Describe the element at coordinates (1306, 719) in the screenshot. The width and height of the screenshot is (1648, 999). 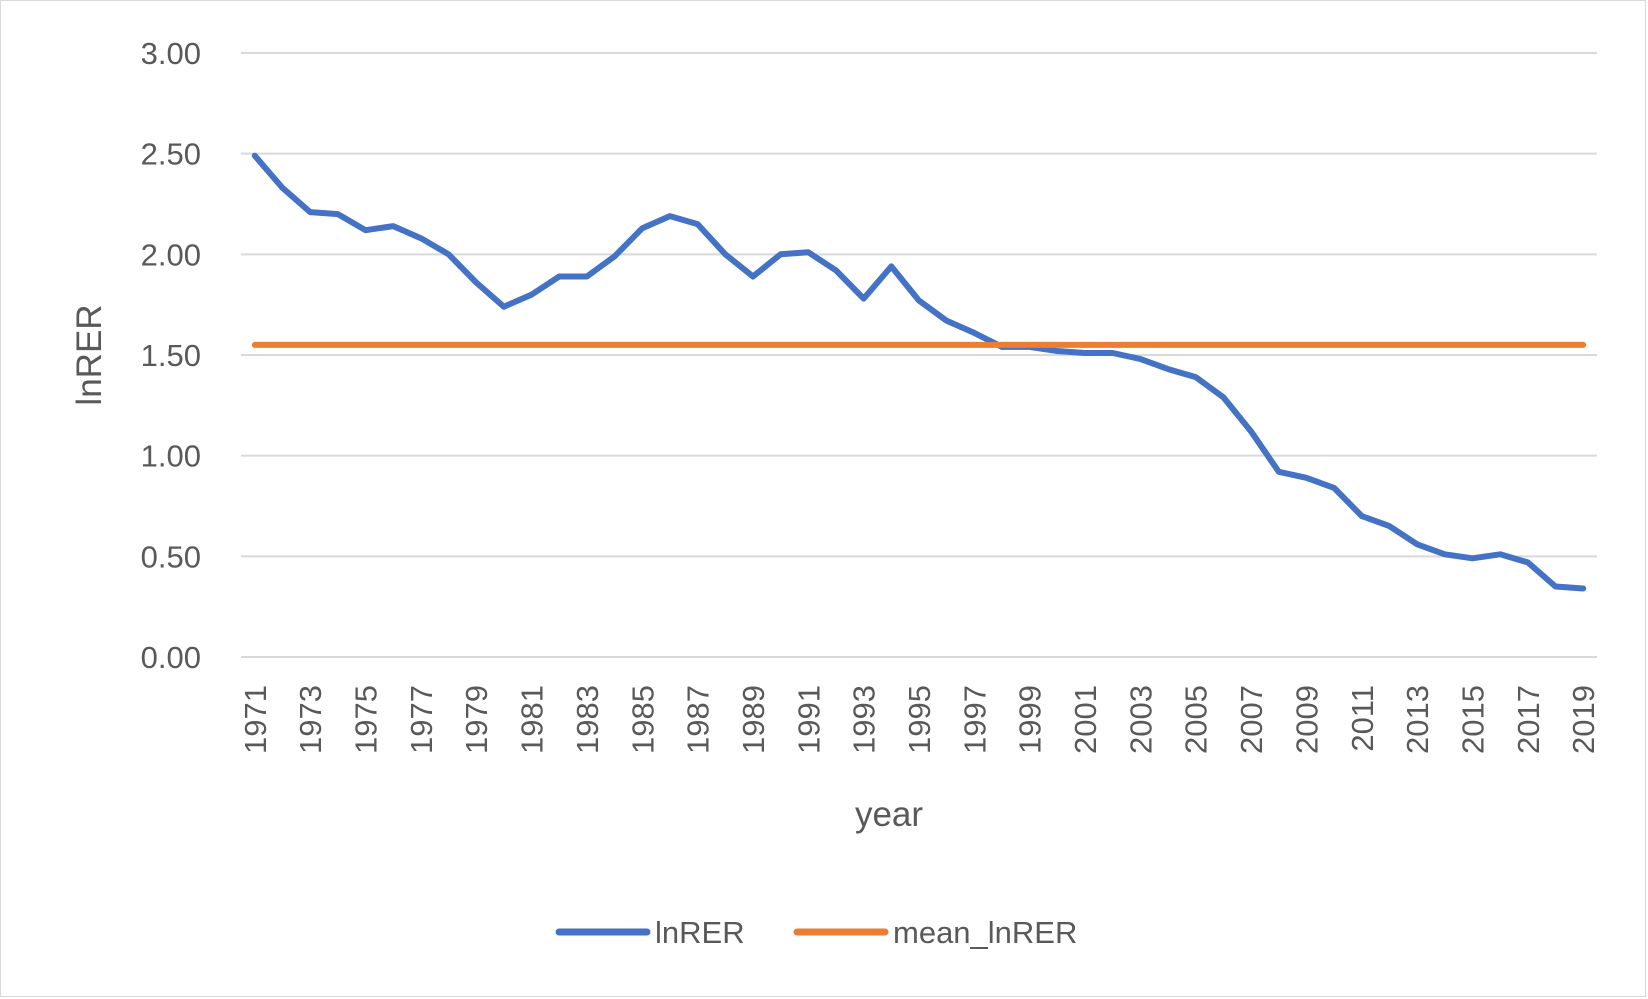
I see `x-tick-label: 2009` at that location.